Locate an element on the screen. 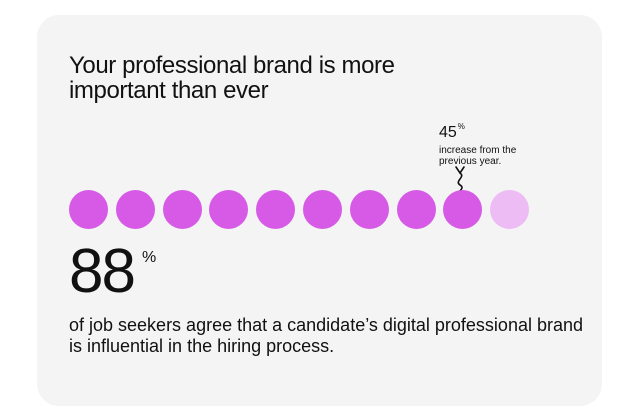  callout-value: 45 is located at coordinates (448, 132).